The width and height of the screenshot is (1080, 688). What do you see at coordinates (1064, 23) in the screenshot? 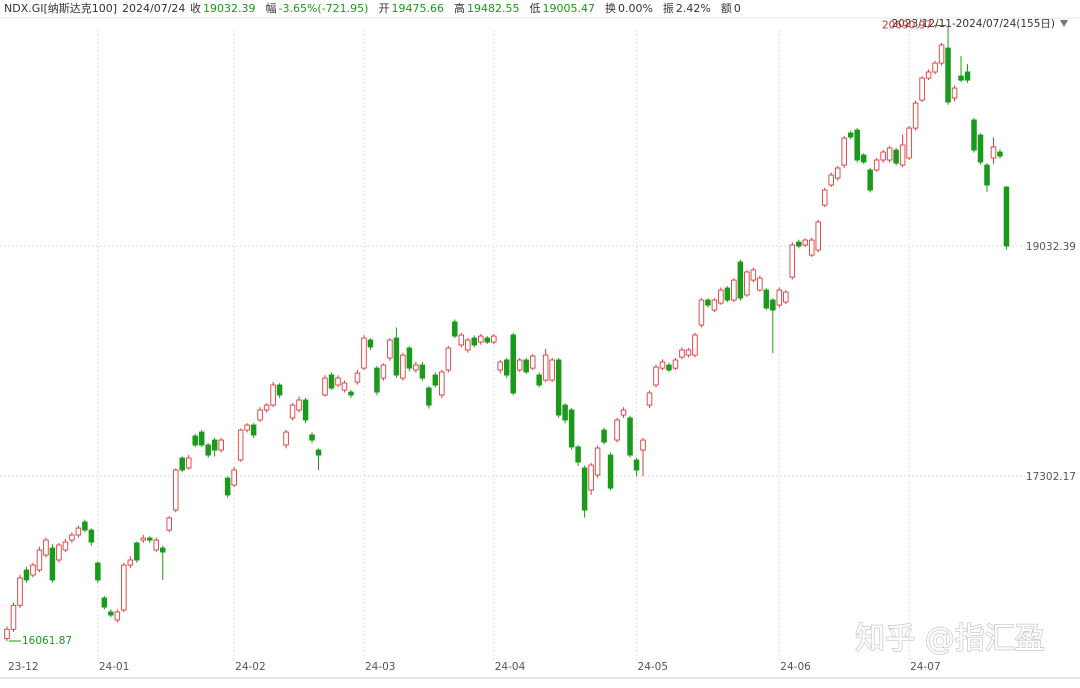
I see `range-dropdown` at bounding box center [1064, 23].